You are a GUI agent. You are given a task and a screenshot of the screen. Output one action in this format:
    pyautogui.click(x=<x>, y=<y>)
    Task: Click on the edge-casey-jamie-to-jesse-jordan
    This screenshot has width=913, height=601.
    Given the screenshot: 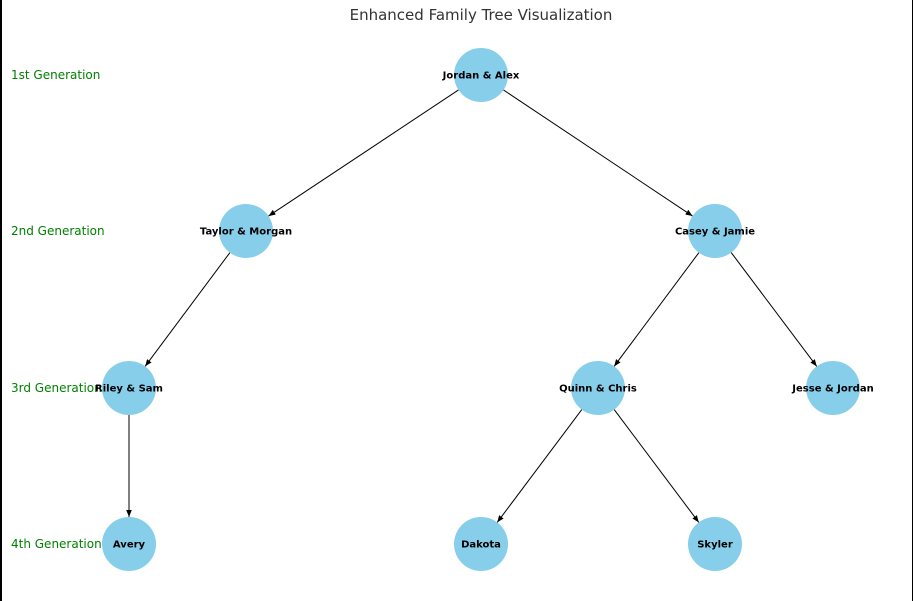 What is the action you would take?
    pyautogui.click(x=774, y=310)
    